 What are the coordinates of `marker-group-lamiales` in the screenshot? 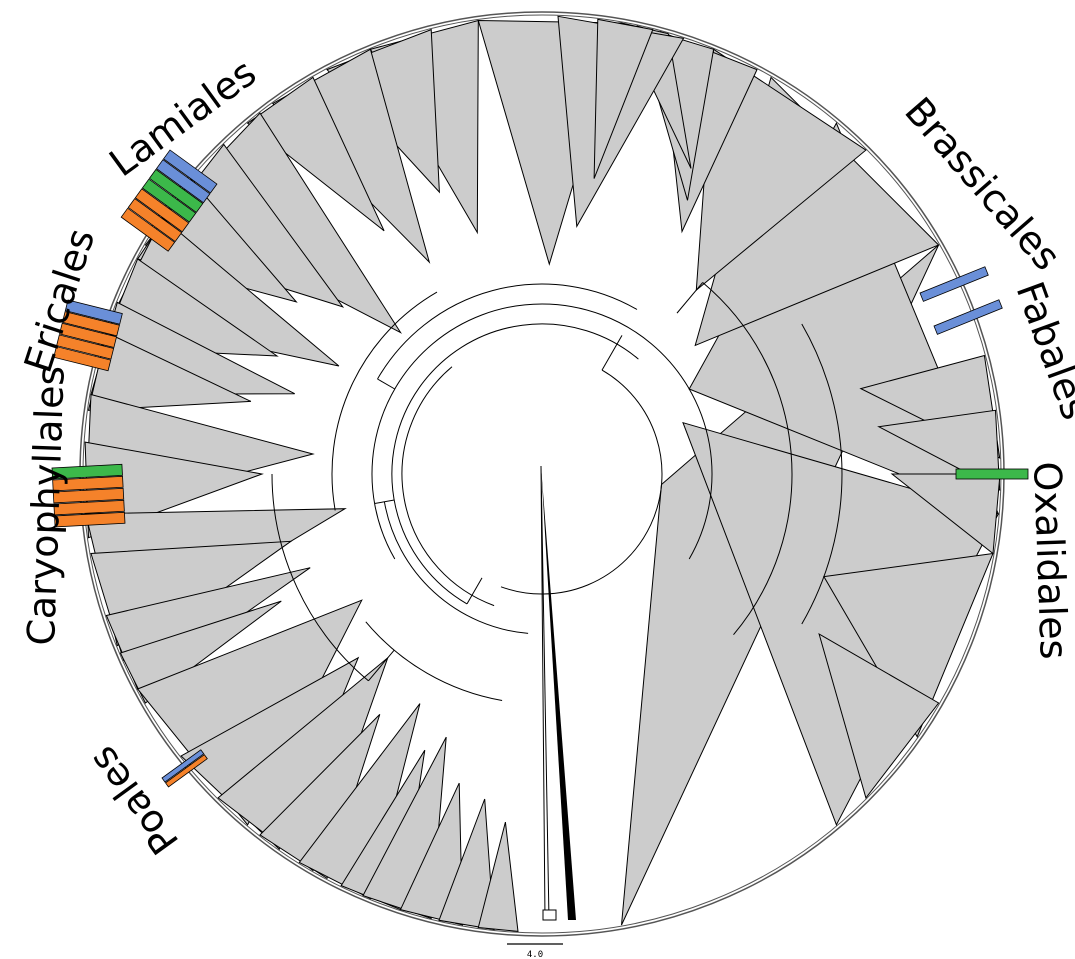 It's located at (169, 200).